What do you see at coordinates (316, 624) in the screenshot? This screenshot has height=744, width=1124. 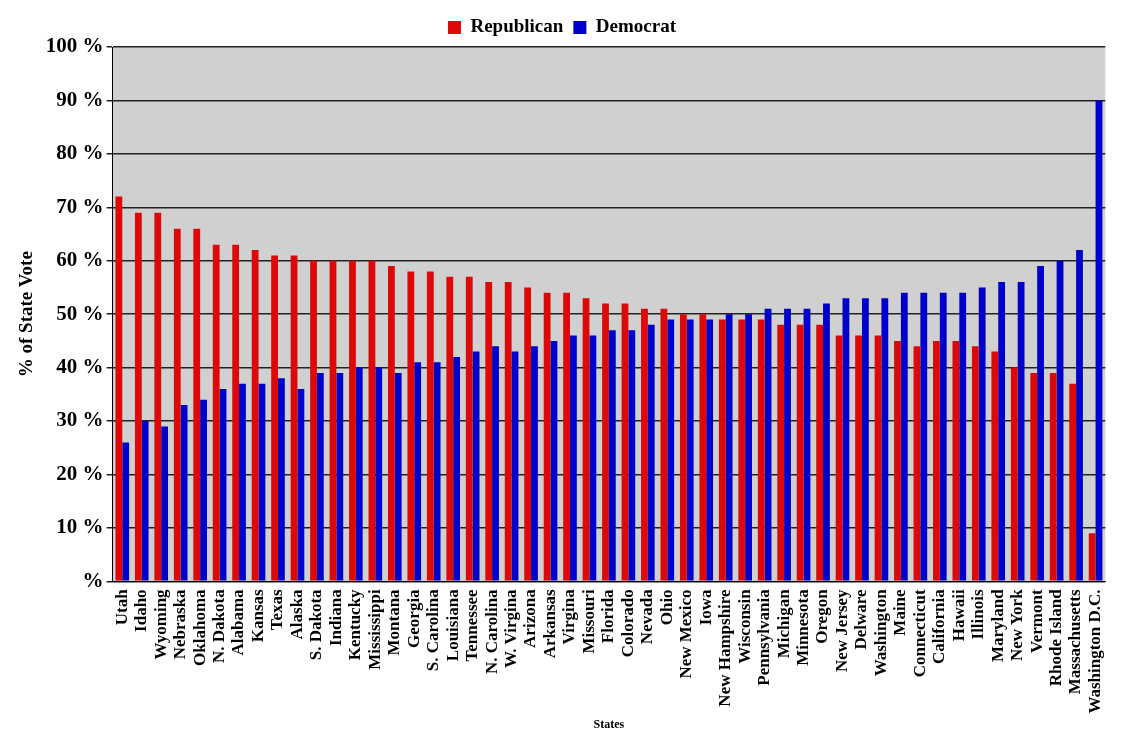 I see `x-tick-label: S. Dakota` at bounding box center [316, 624].